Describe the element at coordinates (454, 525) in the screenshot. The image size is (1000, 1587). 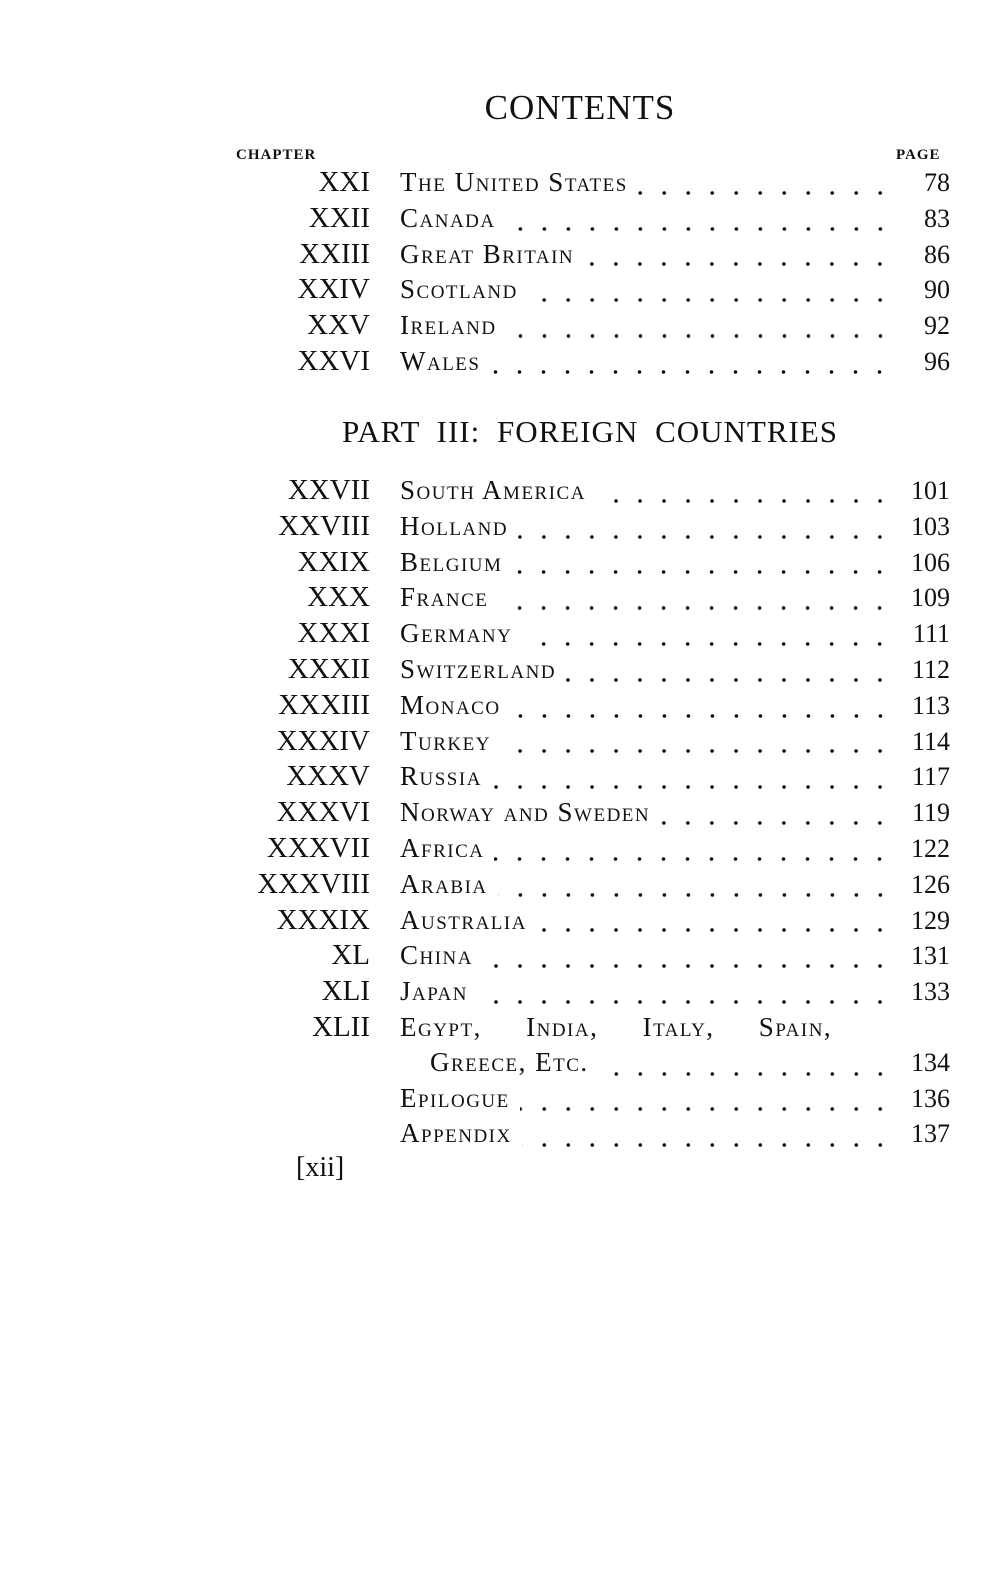
I see `chapter-title: Holland` at that location.